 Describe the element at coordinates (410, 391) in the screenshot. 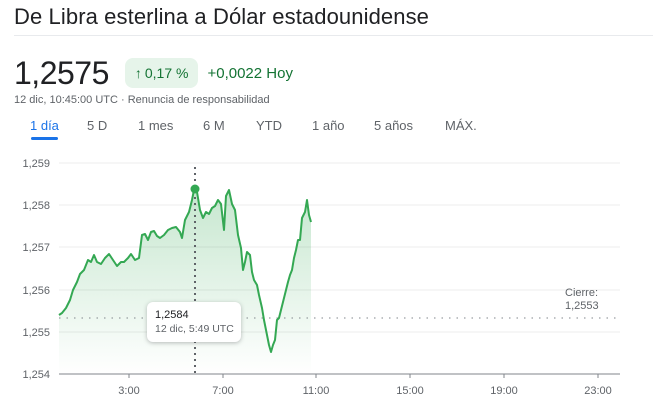

I see `x-tick: 15:00` at that location.